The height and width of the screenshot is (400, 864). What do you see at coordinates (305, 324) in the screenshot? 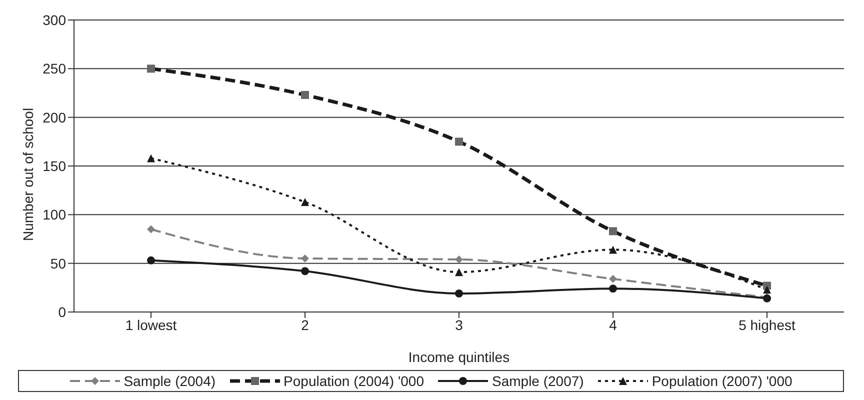
I see `x-tick-label: 2` at bounding box center [305, 324].